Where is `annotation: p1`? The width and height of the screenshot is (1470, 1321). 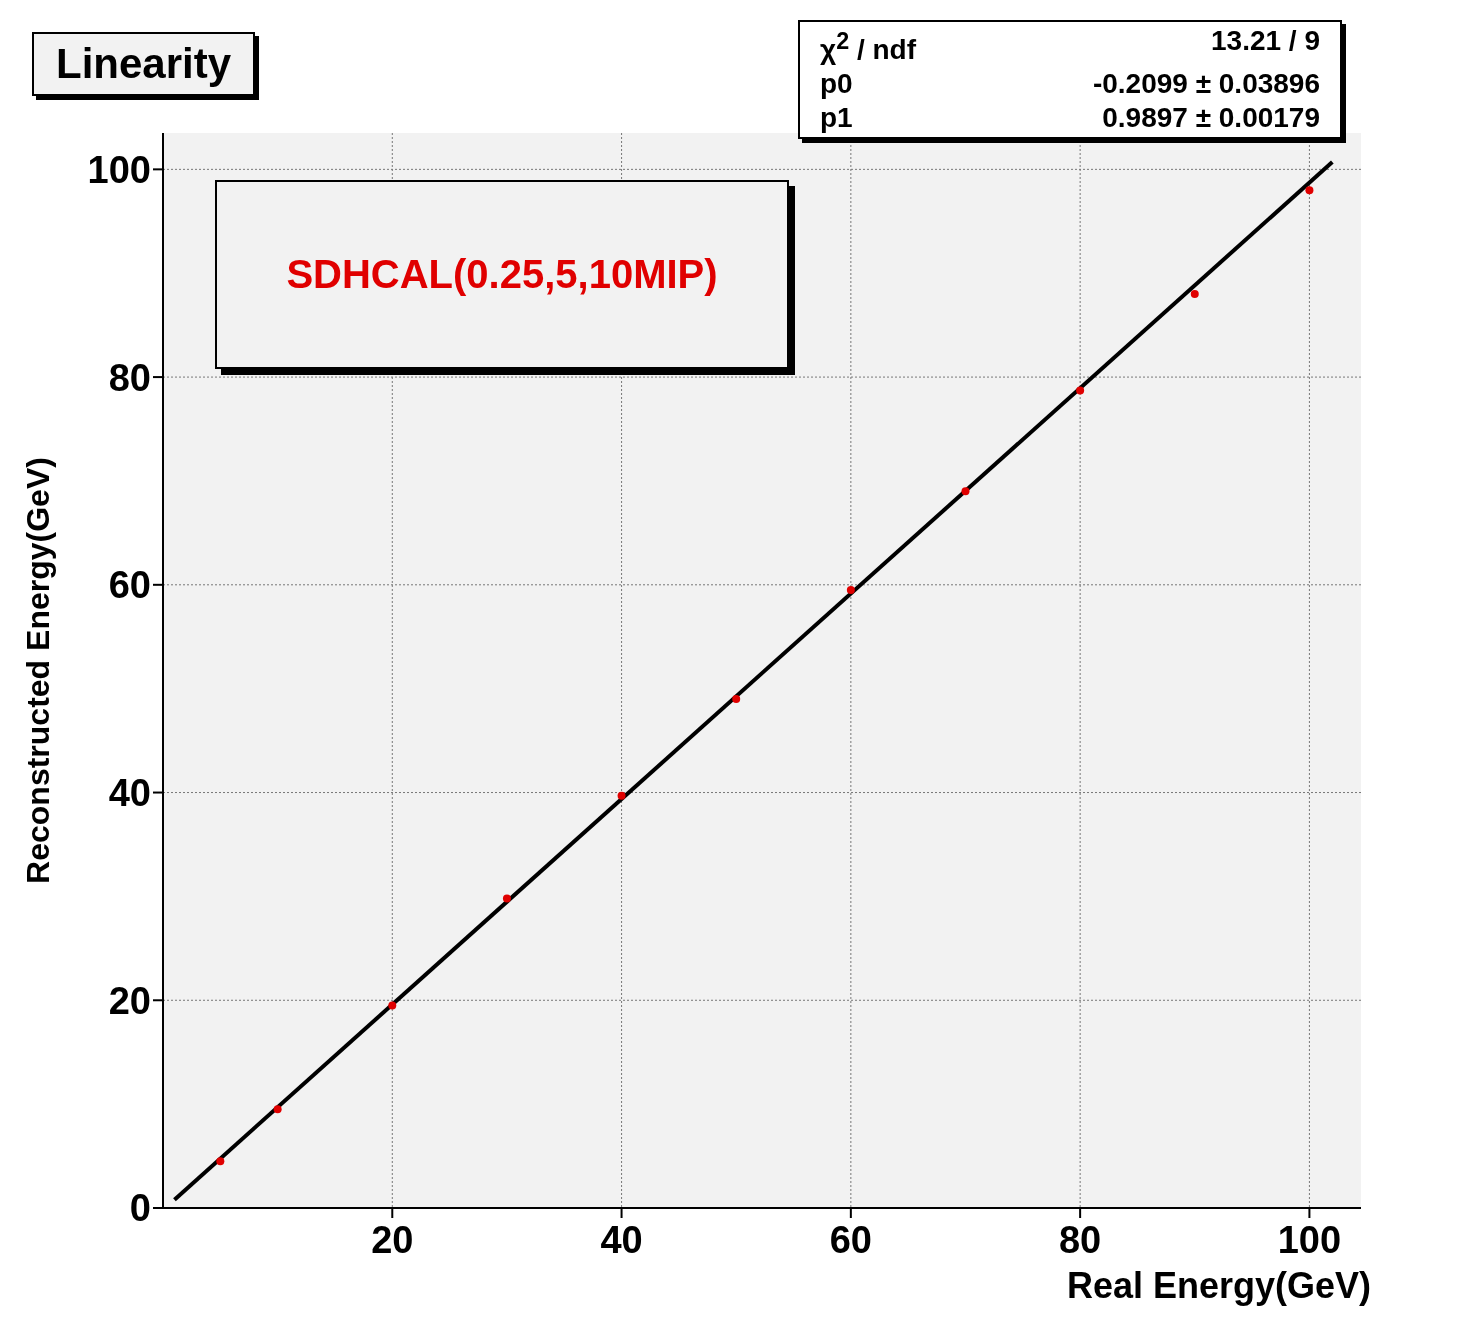
annotation: p1 is located at coordinates (837, 118).